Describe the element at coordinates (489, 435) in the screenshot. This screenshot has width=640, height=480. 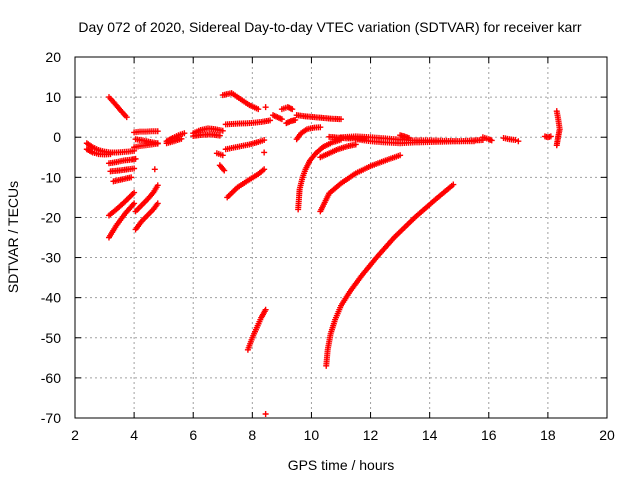
I see `x-tick-label: 16` at that location.